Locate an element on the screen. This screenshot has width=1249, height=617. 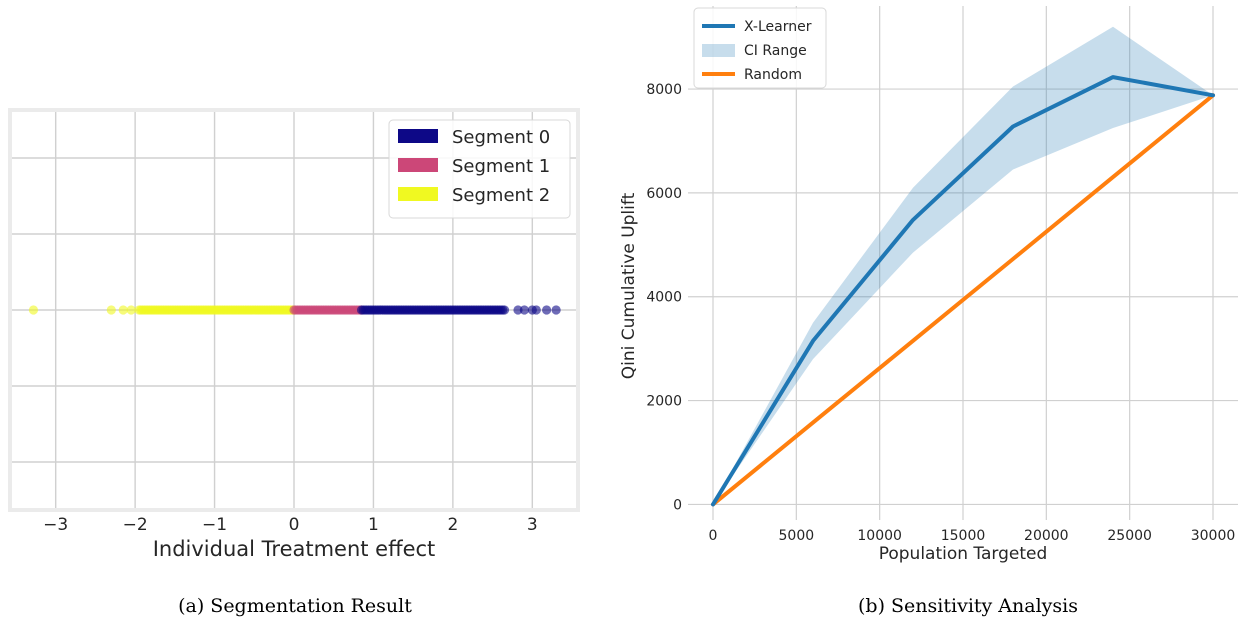
legend: Segment 0 Segment 1 Segment 2 is located at coordinates (479, 169).